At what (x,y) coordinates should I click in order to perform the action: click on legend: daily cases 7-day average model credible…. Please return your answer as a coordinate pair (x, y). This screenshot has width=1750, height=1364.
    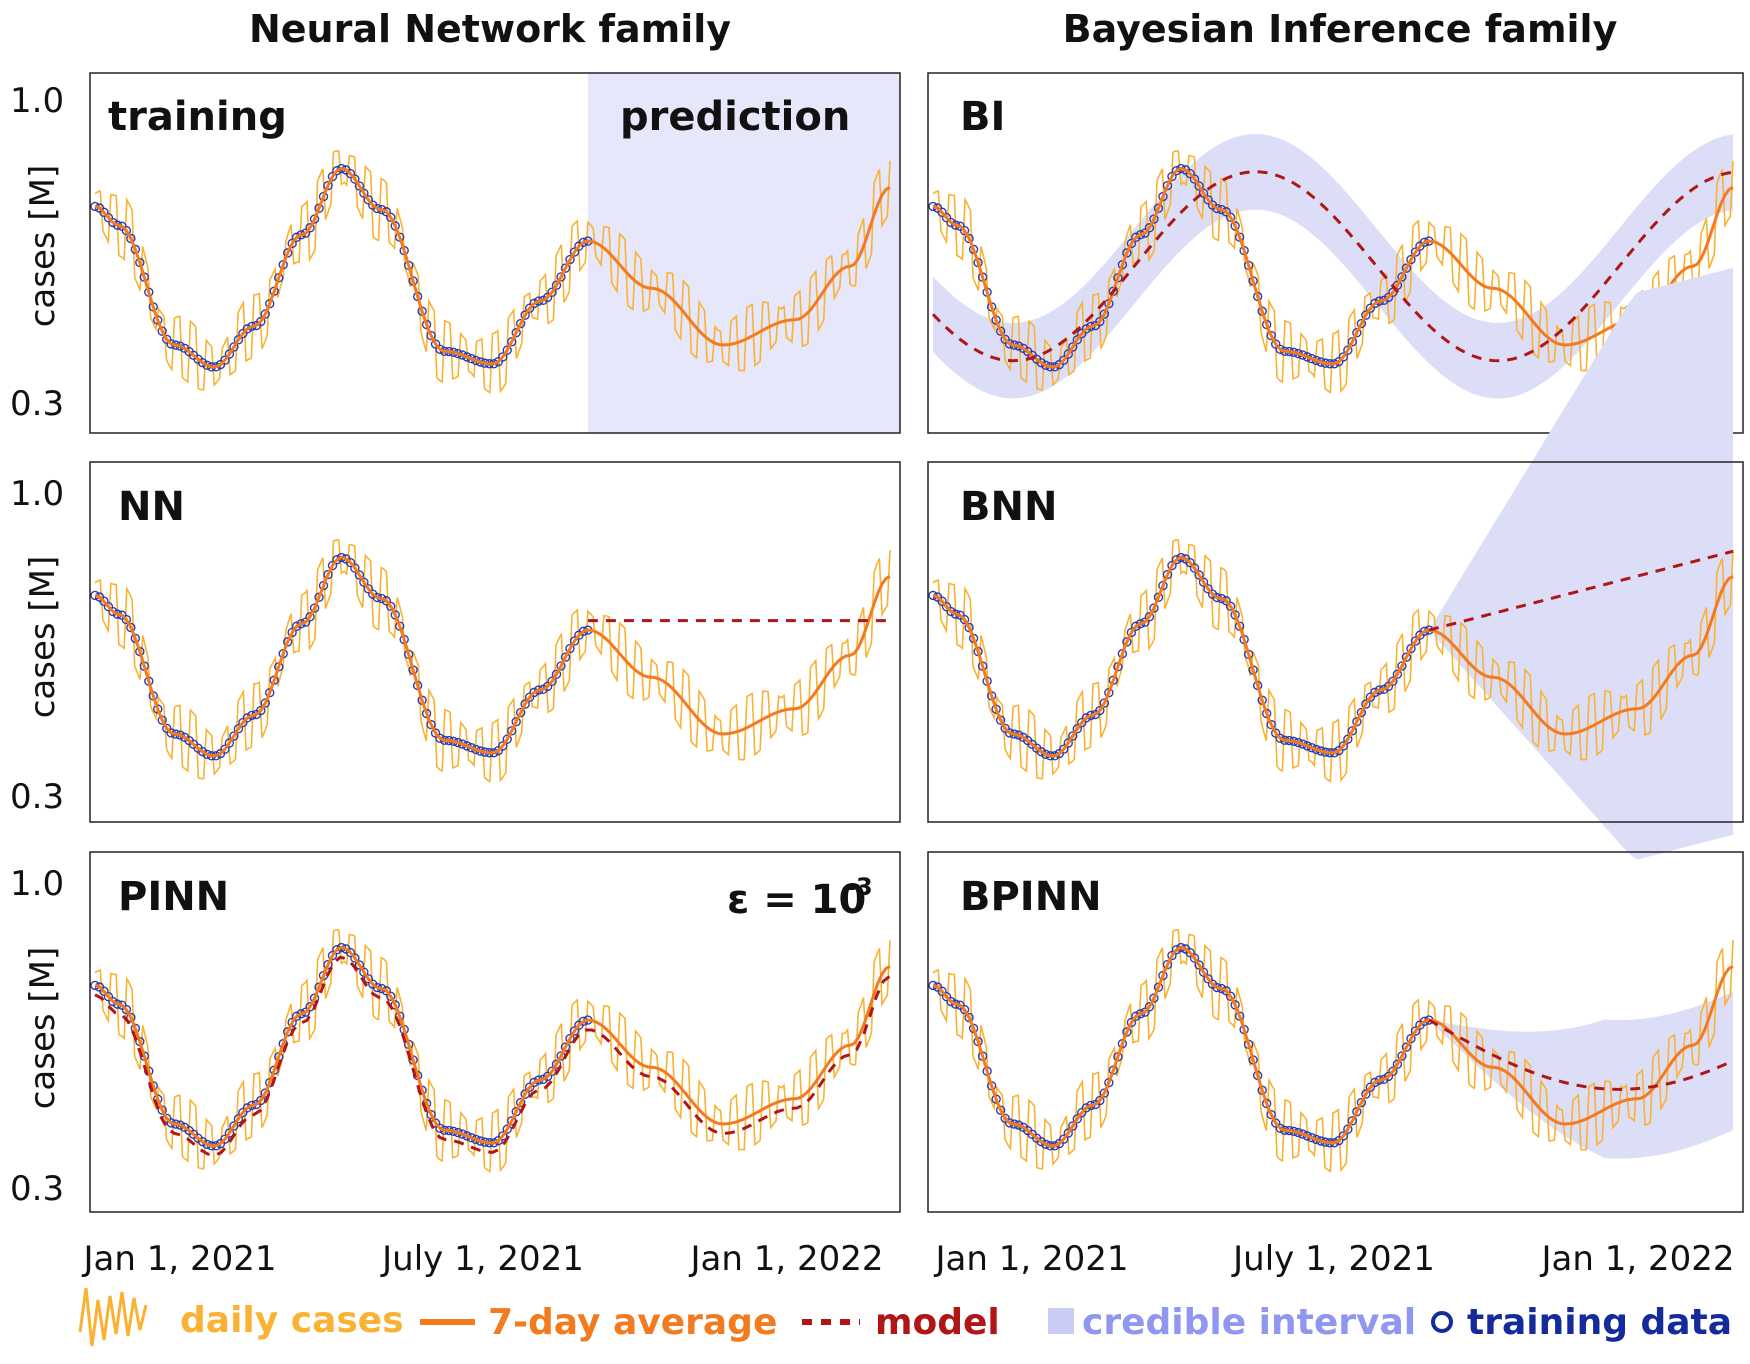
    Looking at the image, I should click on (905, 1317).